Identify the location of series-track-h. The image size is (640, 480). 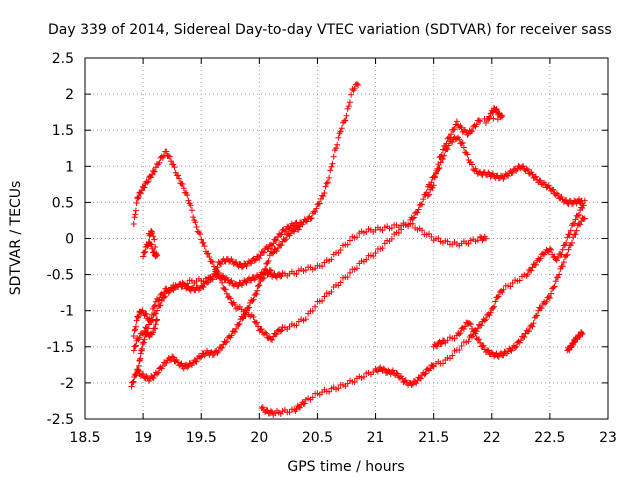
(150, 244).